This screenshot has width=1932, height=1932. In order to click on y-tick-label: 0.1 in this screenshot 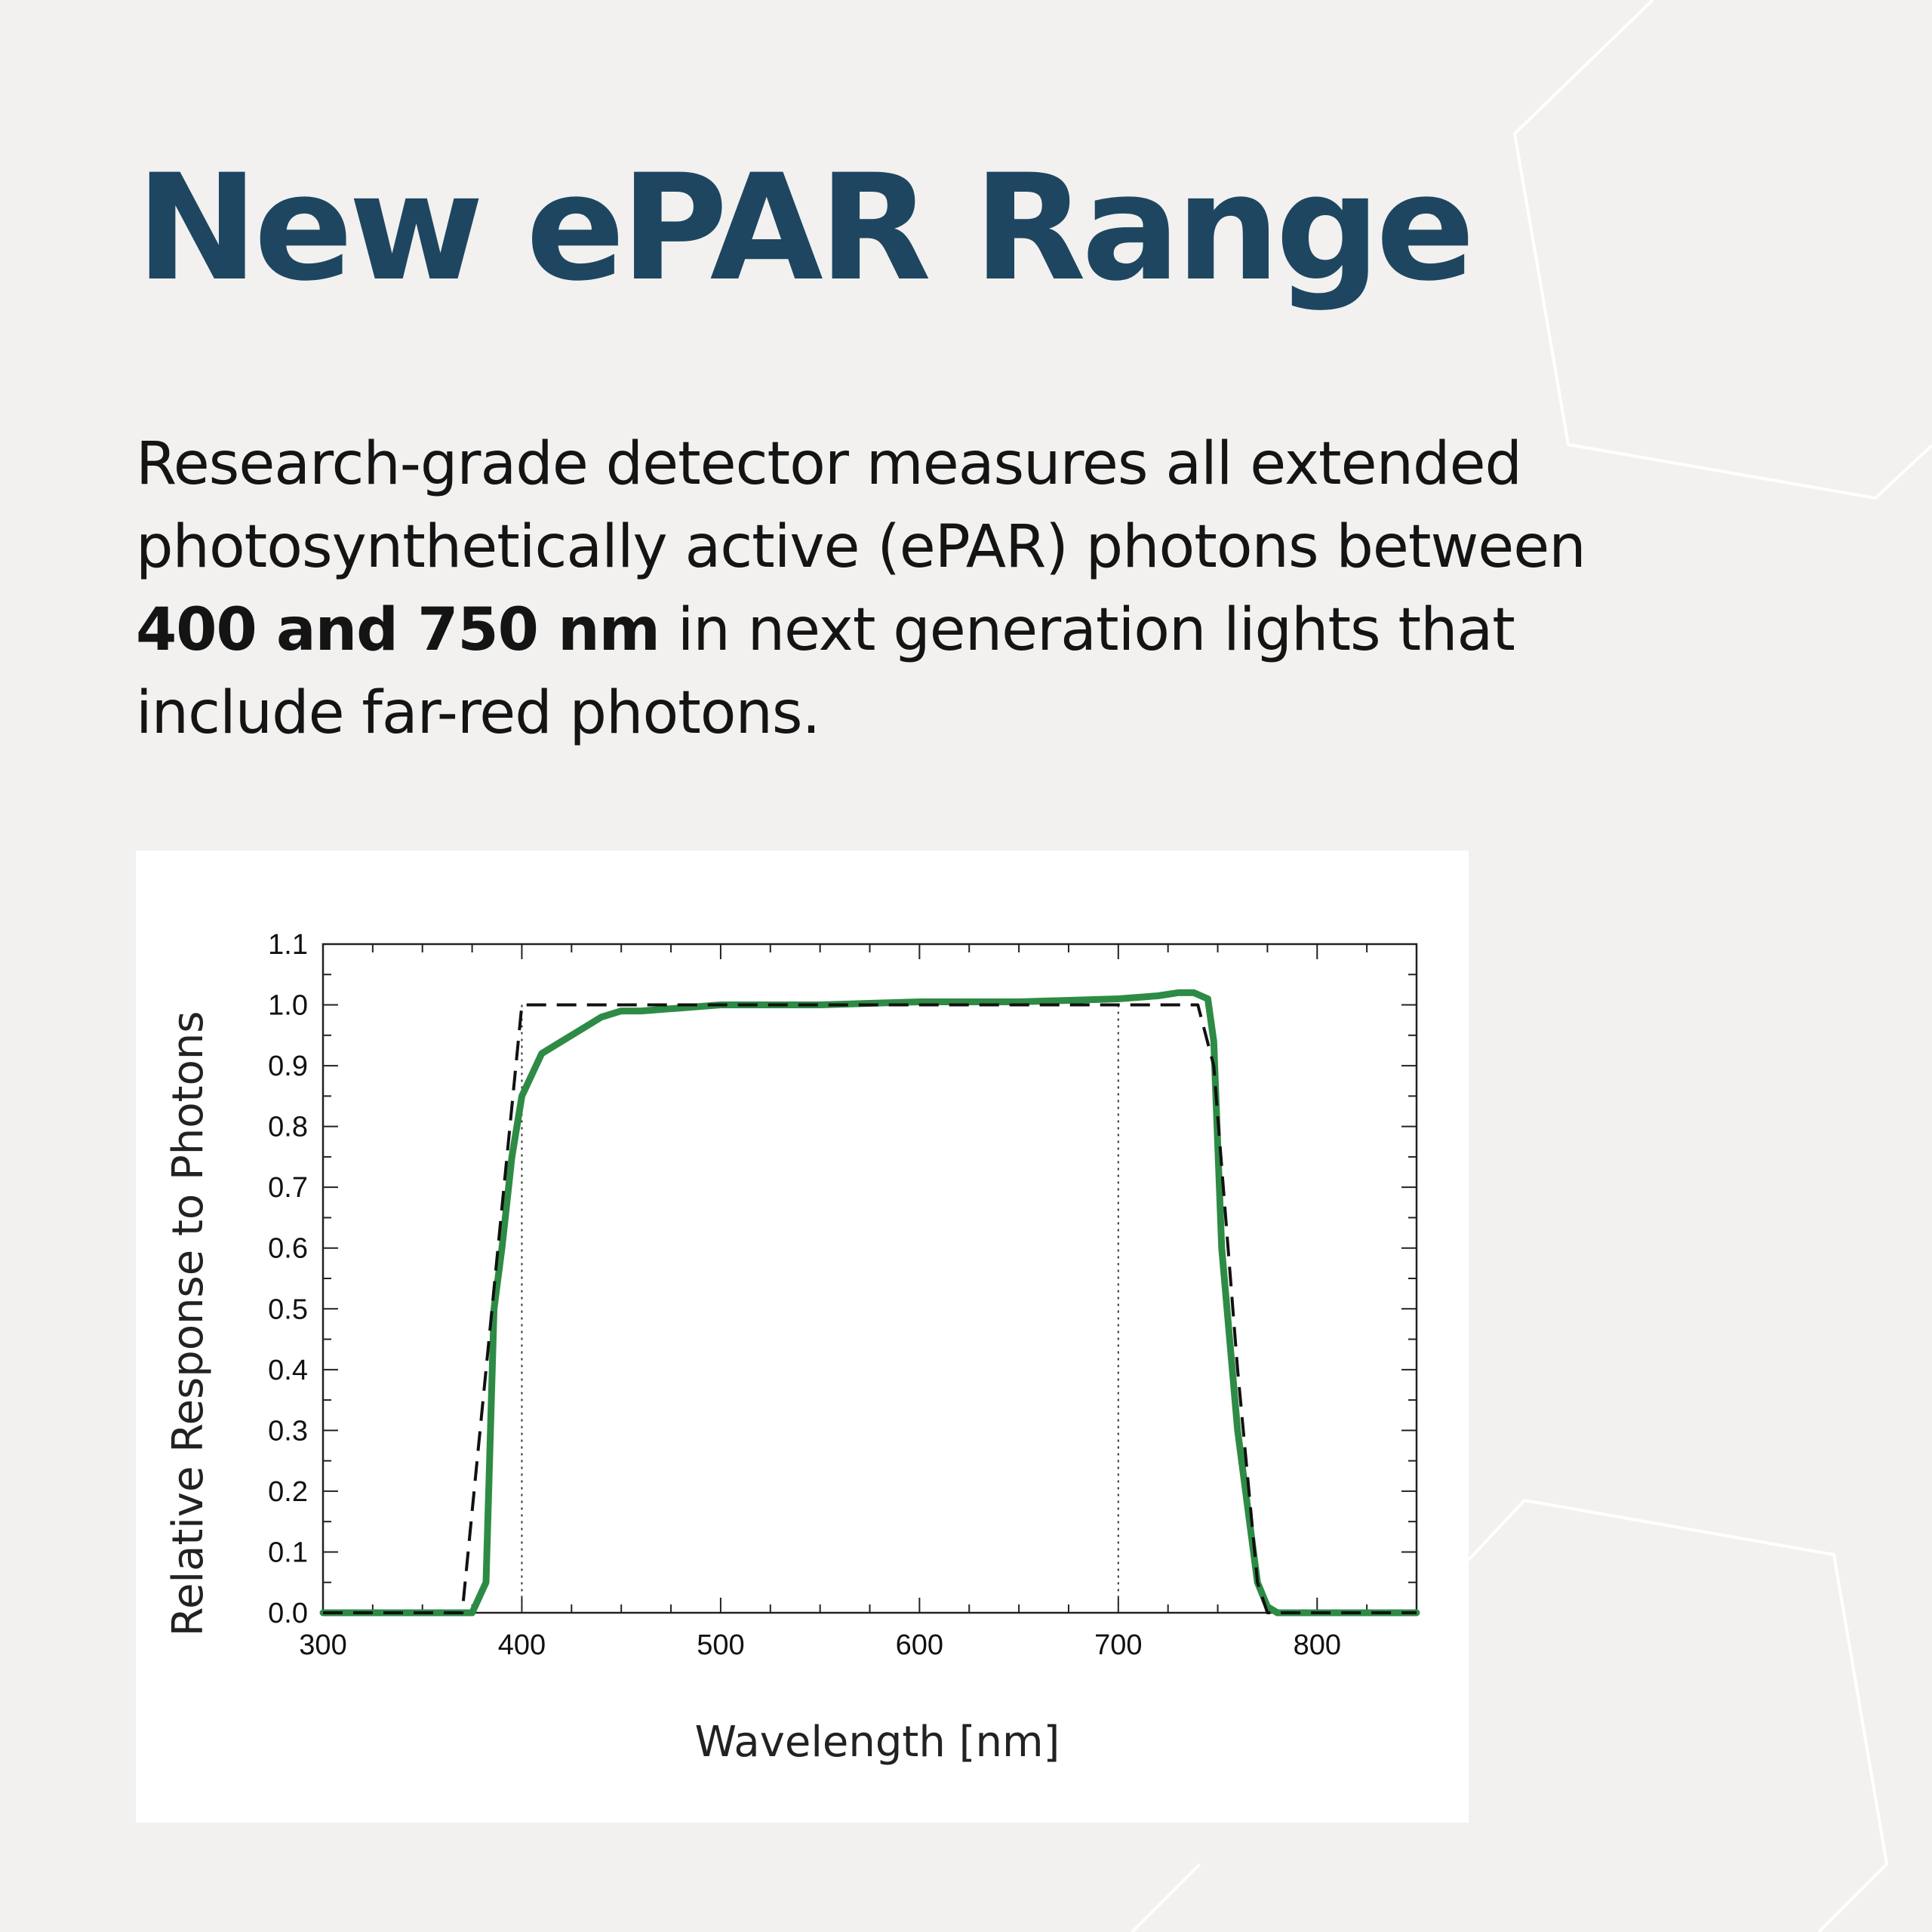, I will do `click(288, 1552)`.